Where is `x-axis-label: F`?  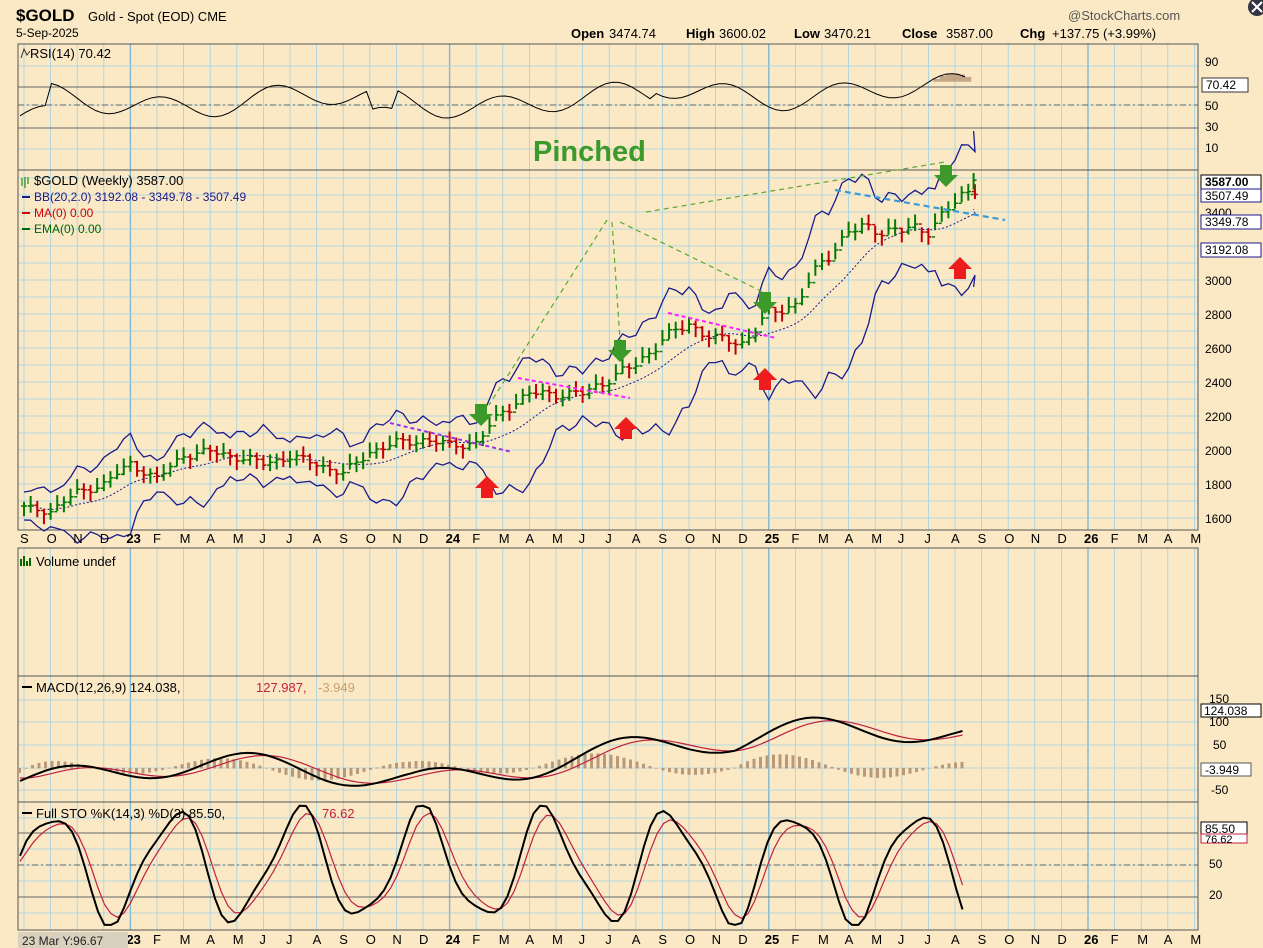 x-axis-label: F is located at coordinates (476, 939).